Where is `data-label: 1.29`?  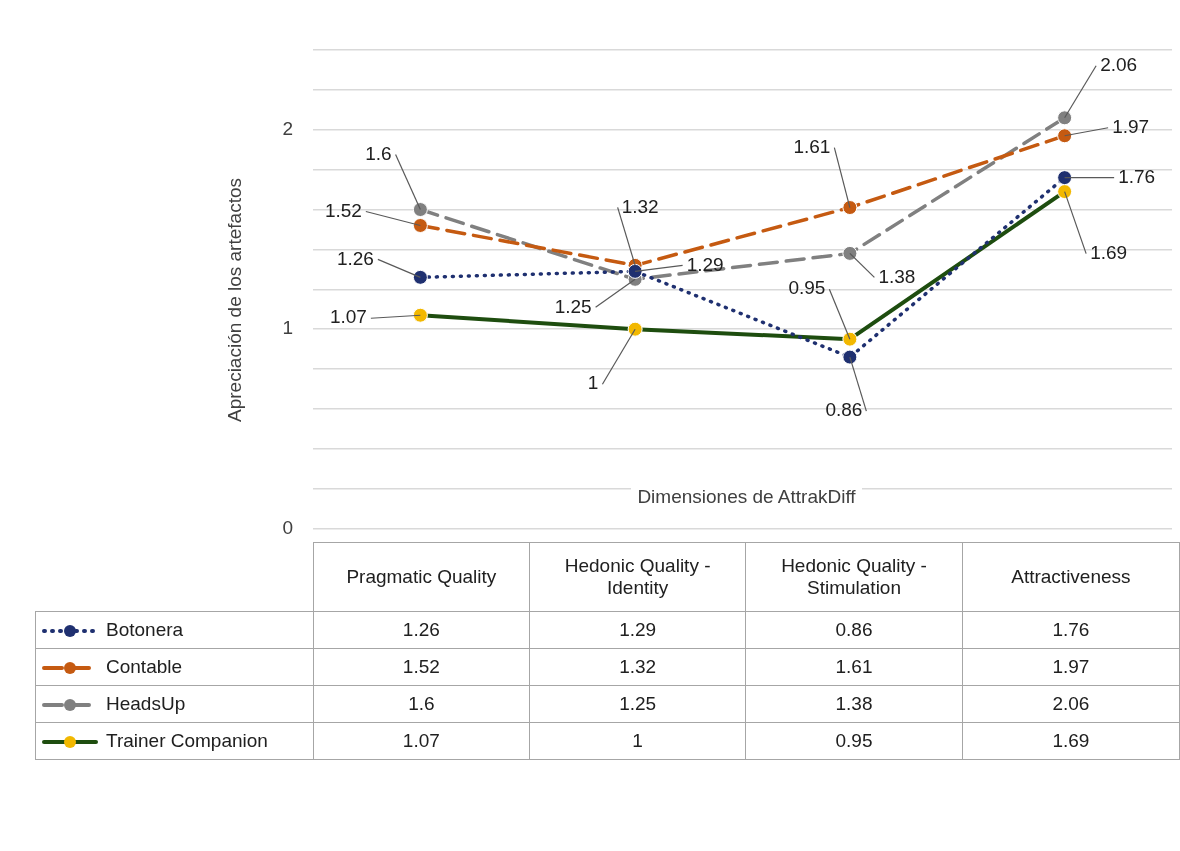
data-label: 1.29 is located at coordinates (637, 630).